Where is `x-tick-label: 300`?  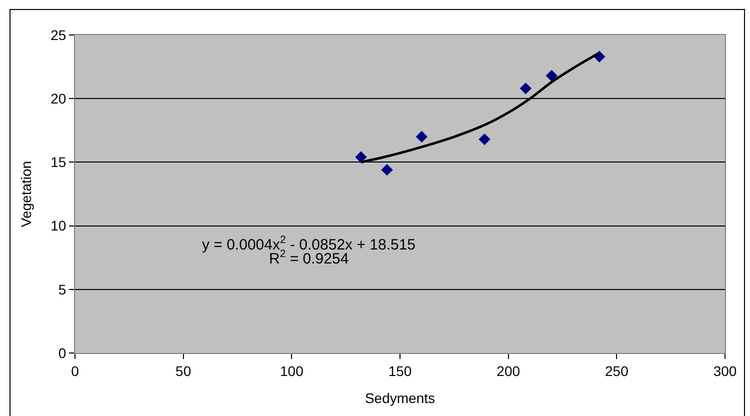 x-tick-label: 300 is located at coordinates (725, 370).